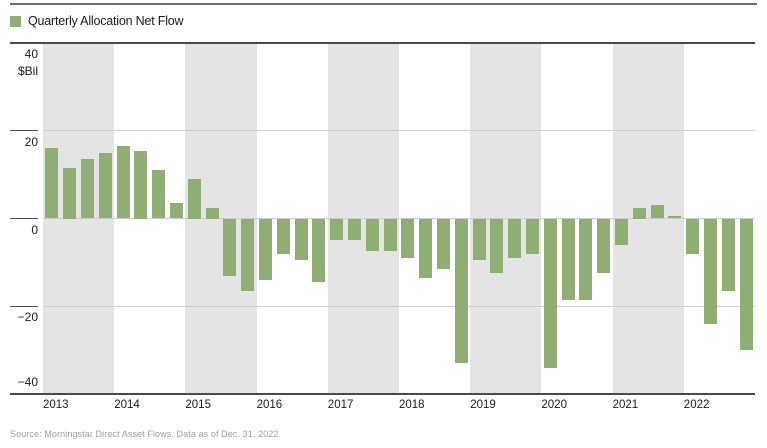 This screenshot has height=448, width=767. What do you see at coordinates (550, 293) in the screenshot?
I see `bar-2020-q1` at bounding box center [550, 293].